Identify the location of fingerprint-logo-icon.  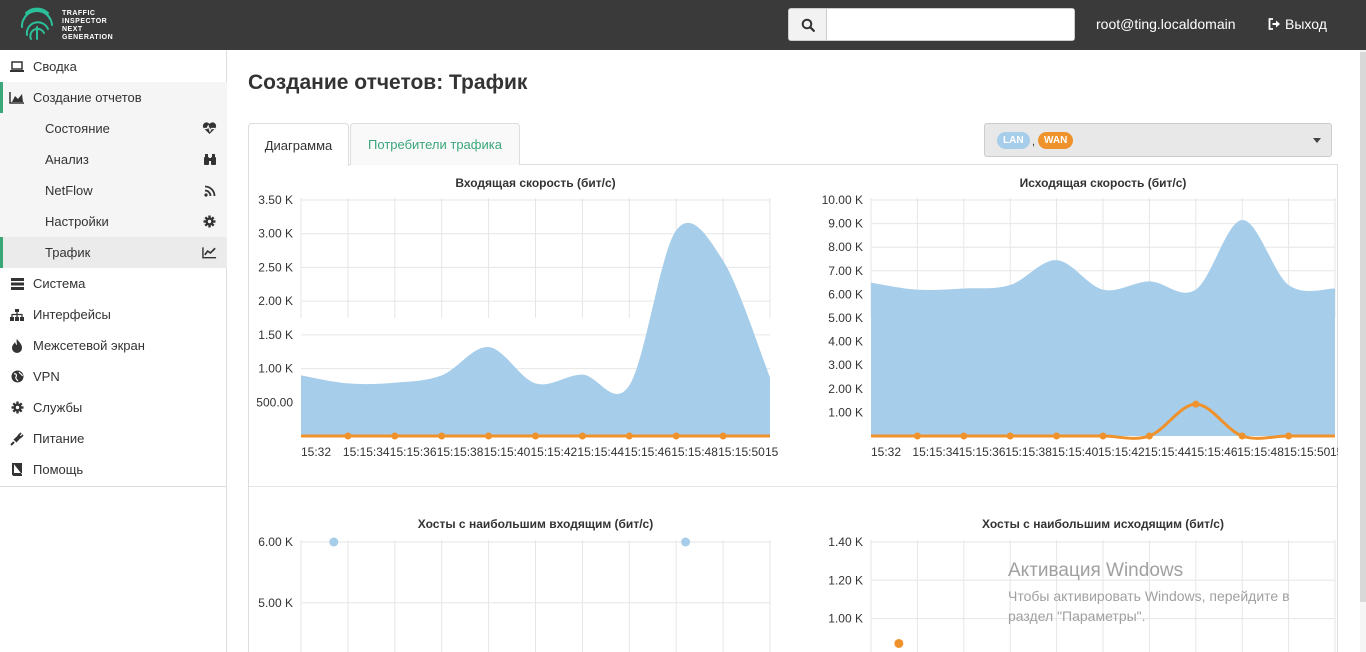
(36, 23).